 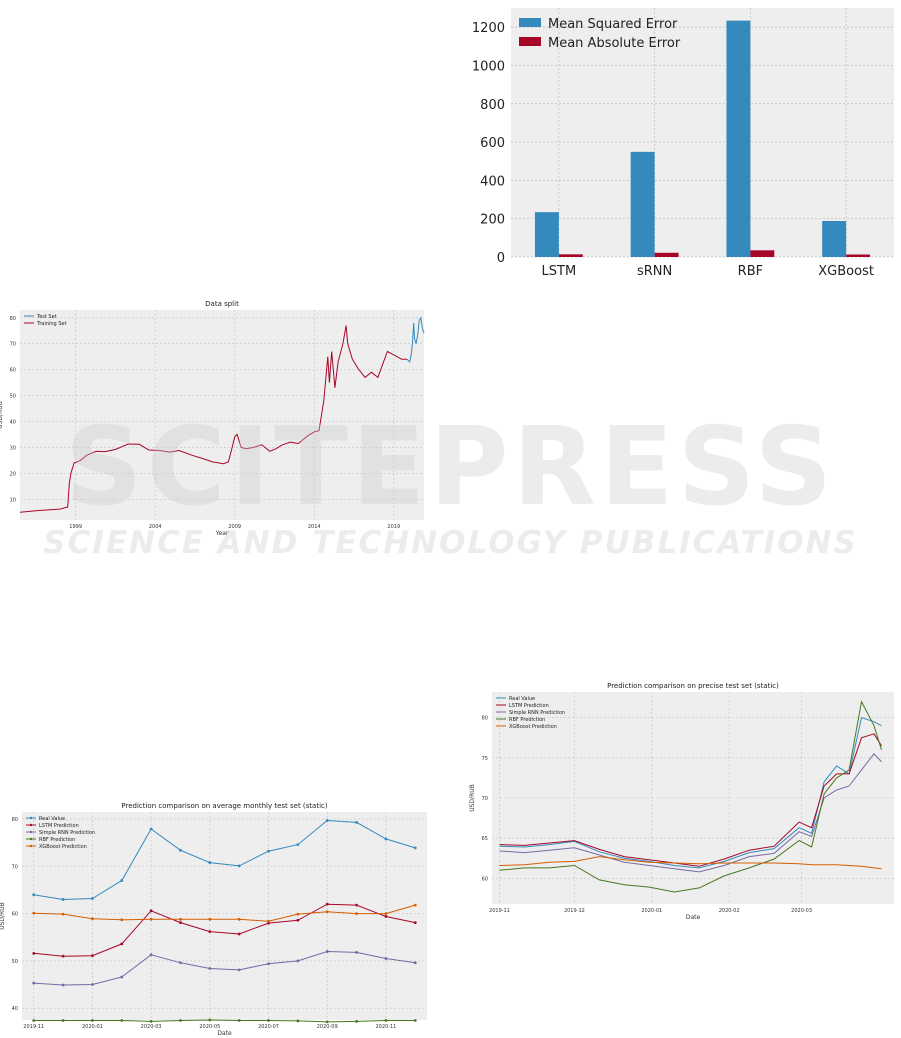 I want to click on x-tick-label: sRNN, so click(x=654, y=271).